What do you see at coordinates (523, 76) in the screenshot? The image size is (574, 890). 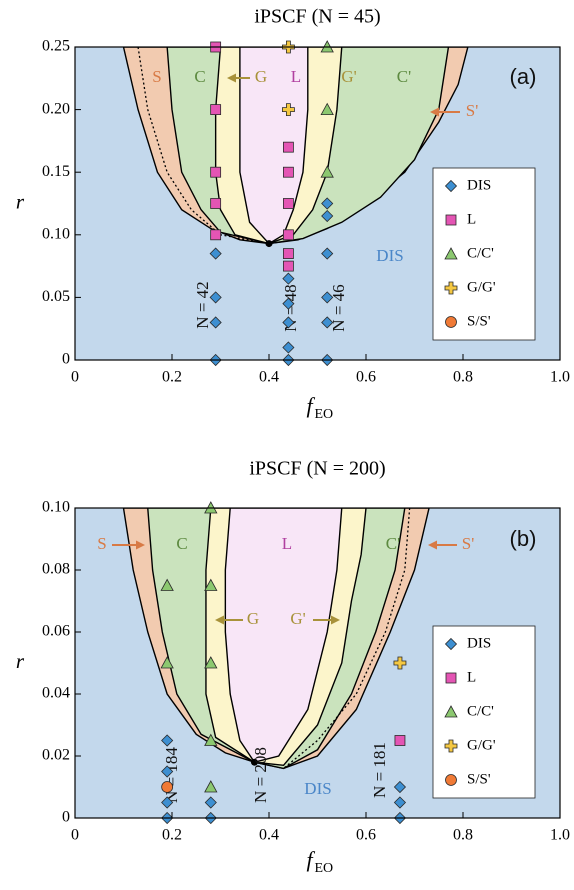 I see `annotation: (a)` at bounding box center [523, 76].